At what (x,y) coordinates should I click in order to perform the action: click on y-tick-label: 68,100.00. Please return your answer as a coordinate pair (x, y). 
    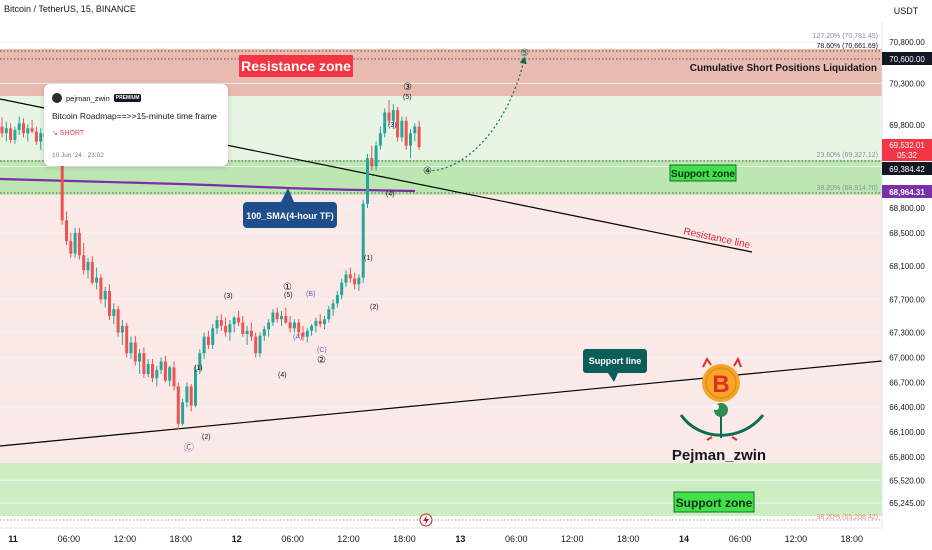
    Looking at the image, I should click on (907, 266).